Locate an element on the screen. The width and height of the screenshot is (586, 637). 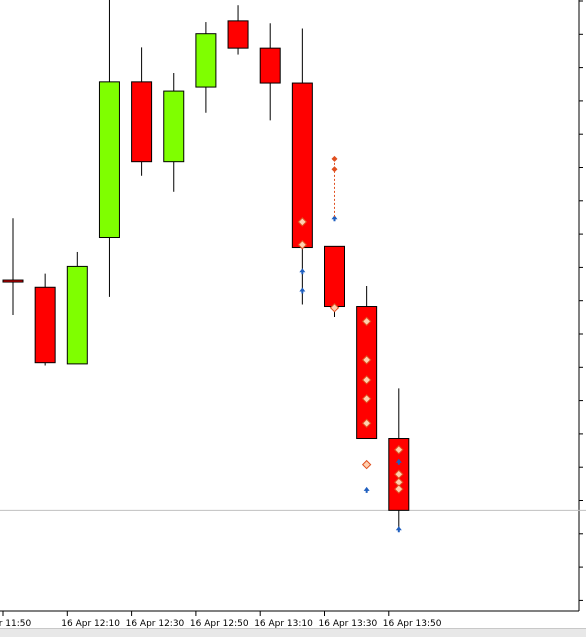
time-tick-label: 16 Apr 12:50 is located at coordinates (219, 624).